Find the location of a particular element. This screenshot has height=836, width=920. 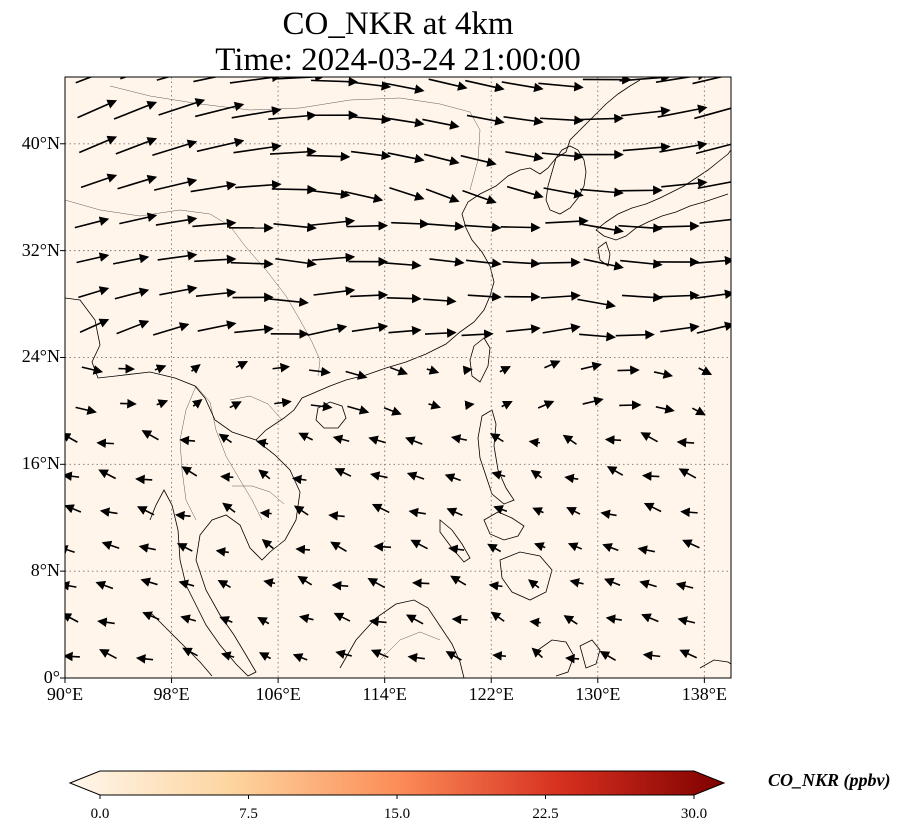

lat-tick-label: 16°N is located at coordinates (40, 463).